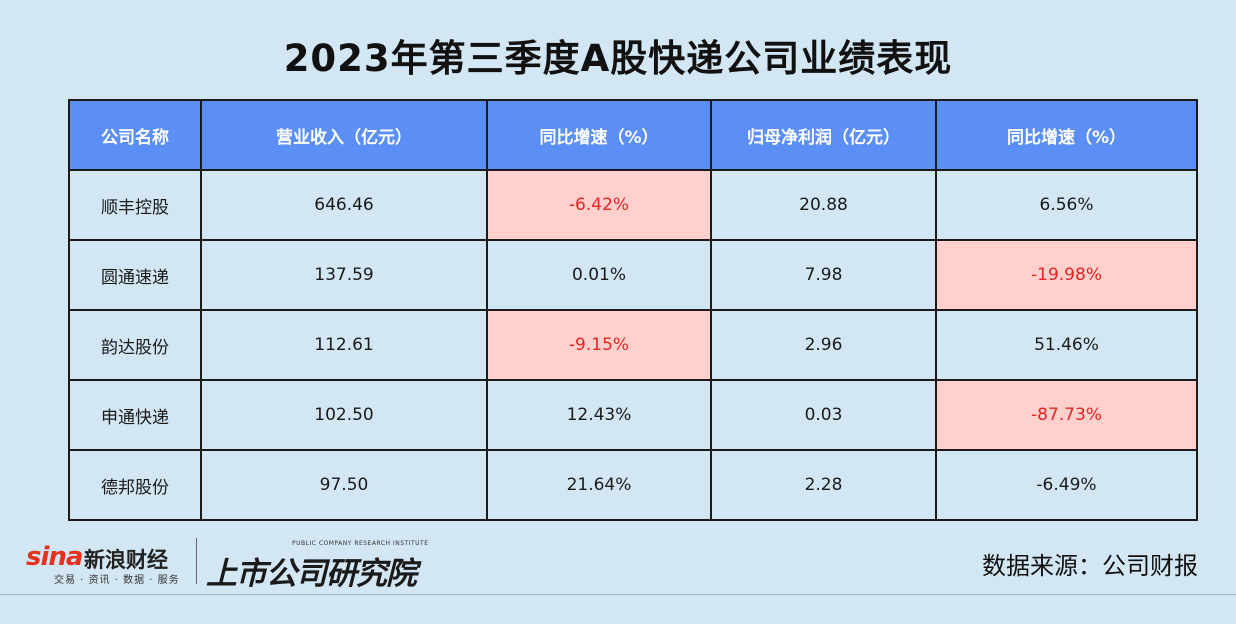  What do you see at coordinates (135, 205) in the screenshot?
I see `company-name: 顺丰控股` at bounding box center [135, 205].